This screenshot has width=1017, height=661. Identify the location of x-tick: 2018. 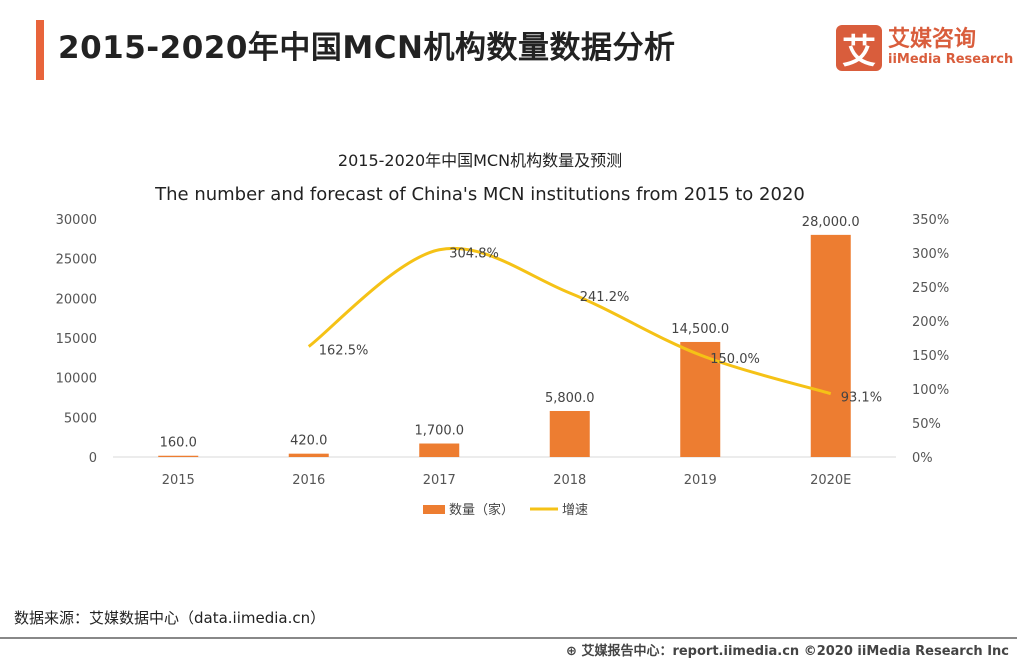
(569, 480).